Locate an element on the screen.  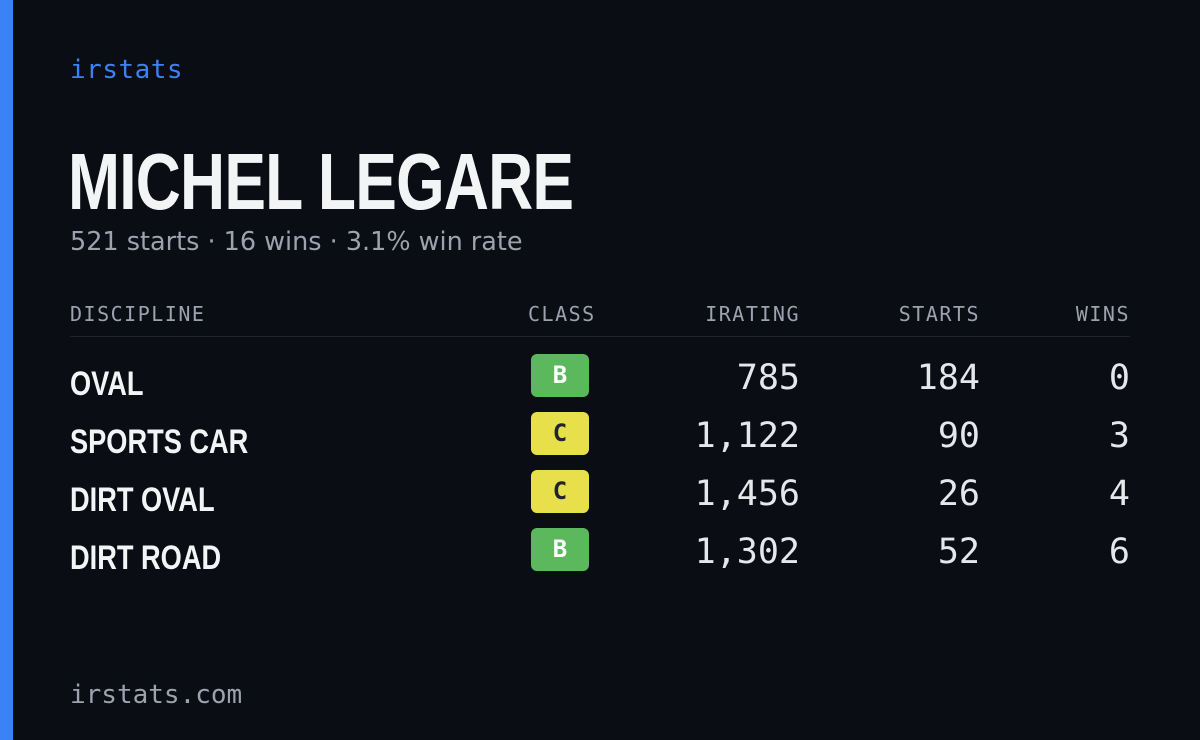
starts-value: 52 is located at coordinates (958, 552).